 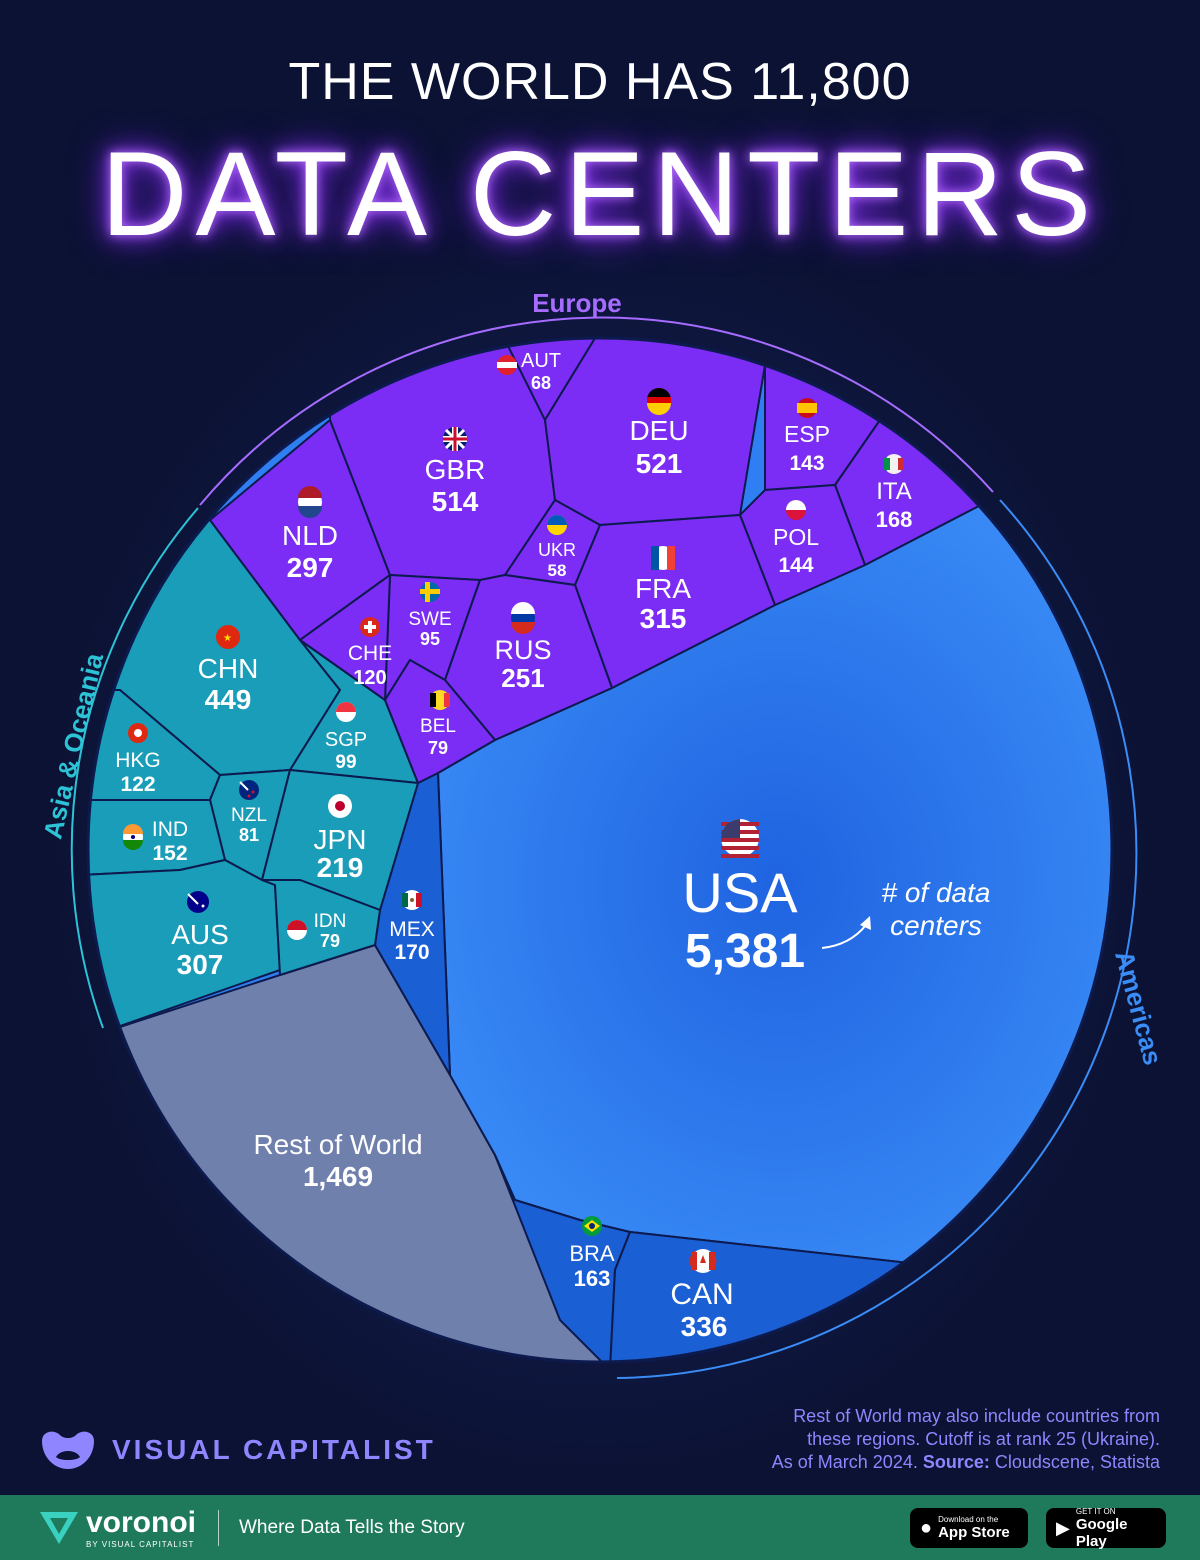 I want to click on label-sgp-value: 99, so click(x=345, y=762).